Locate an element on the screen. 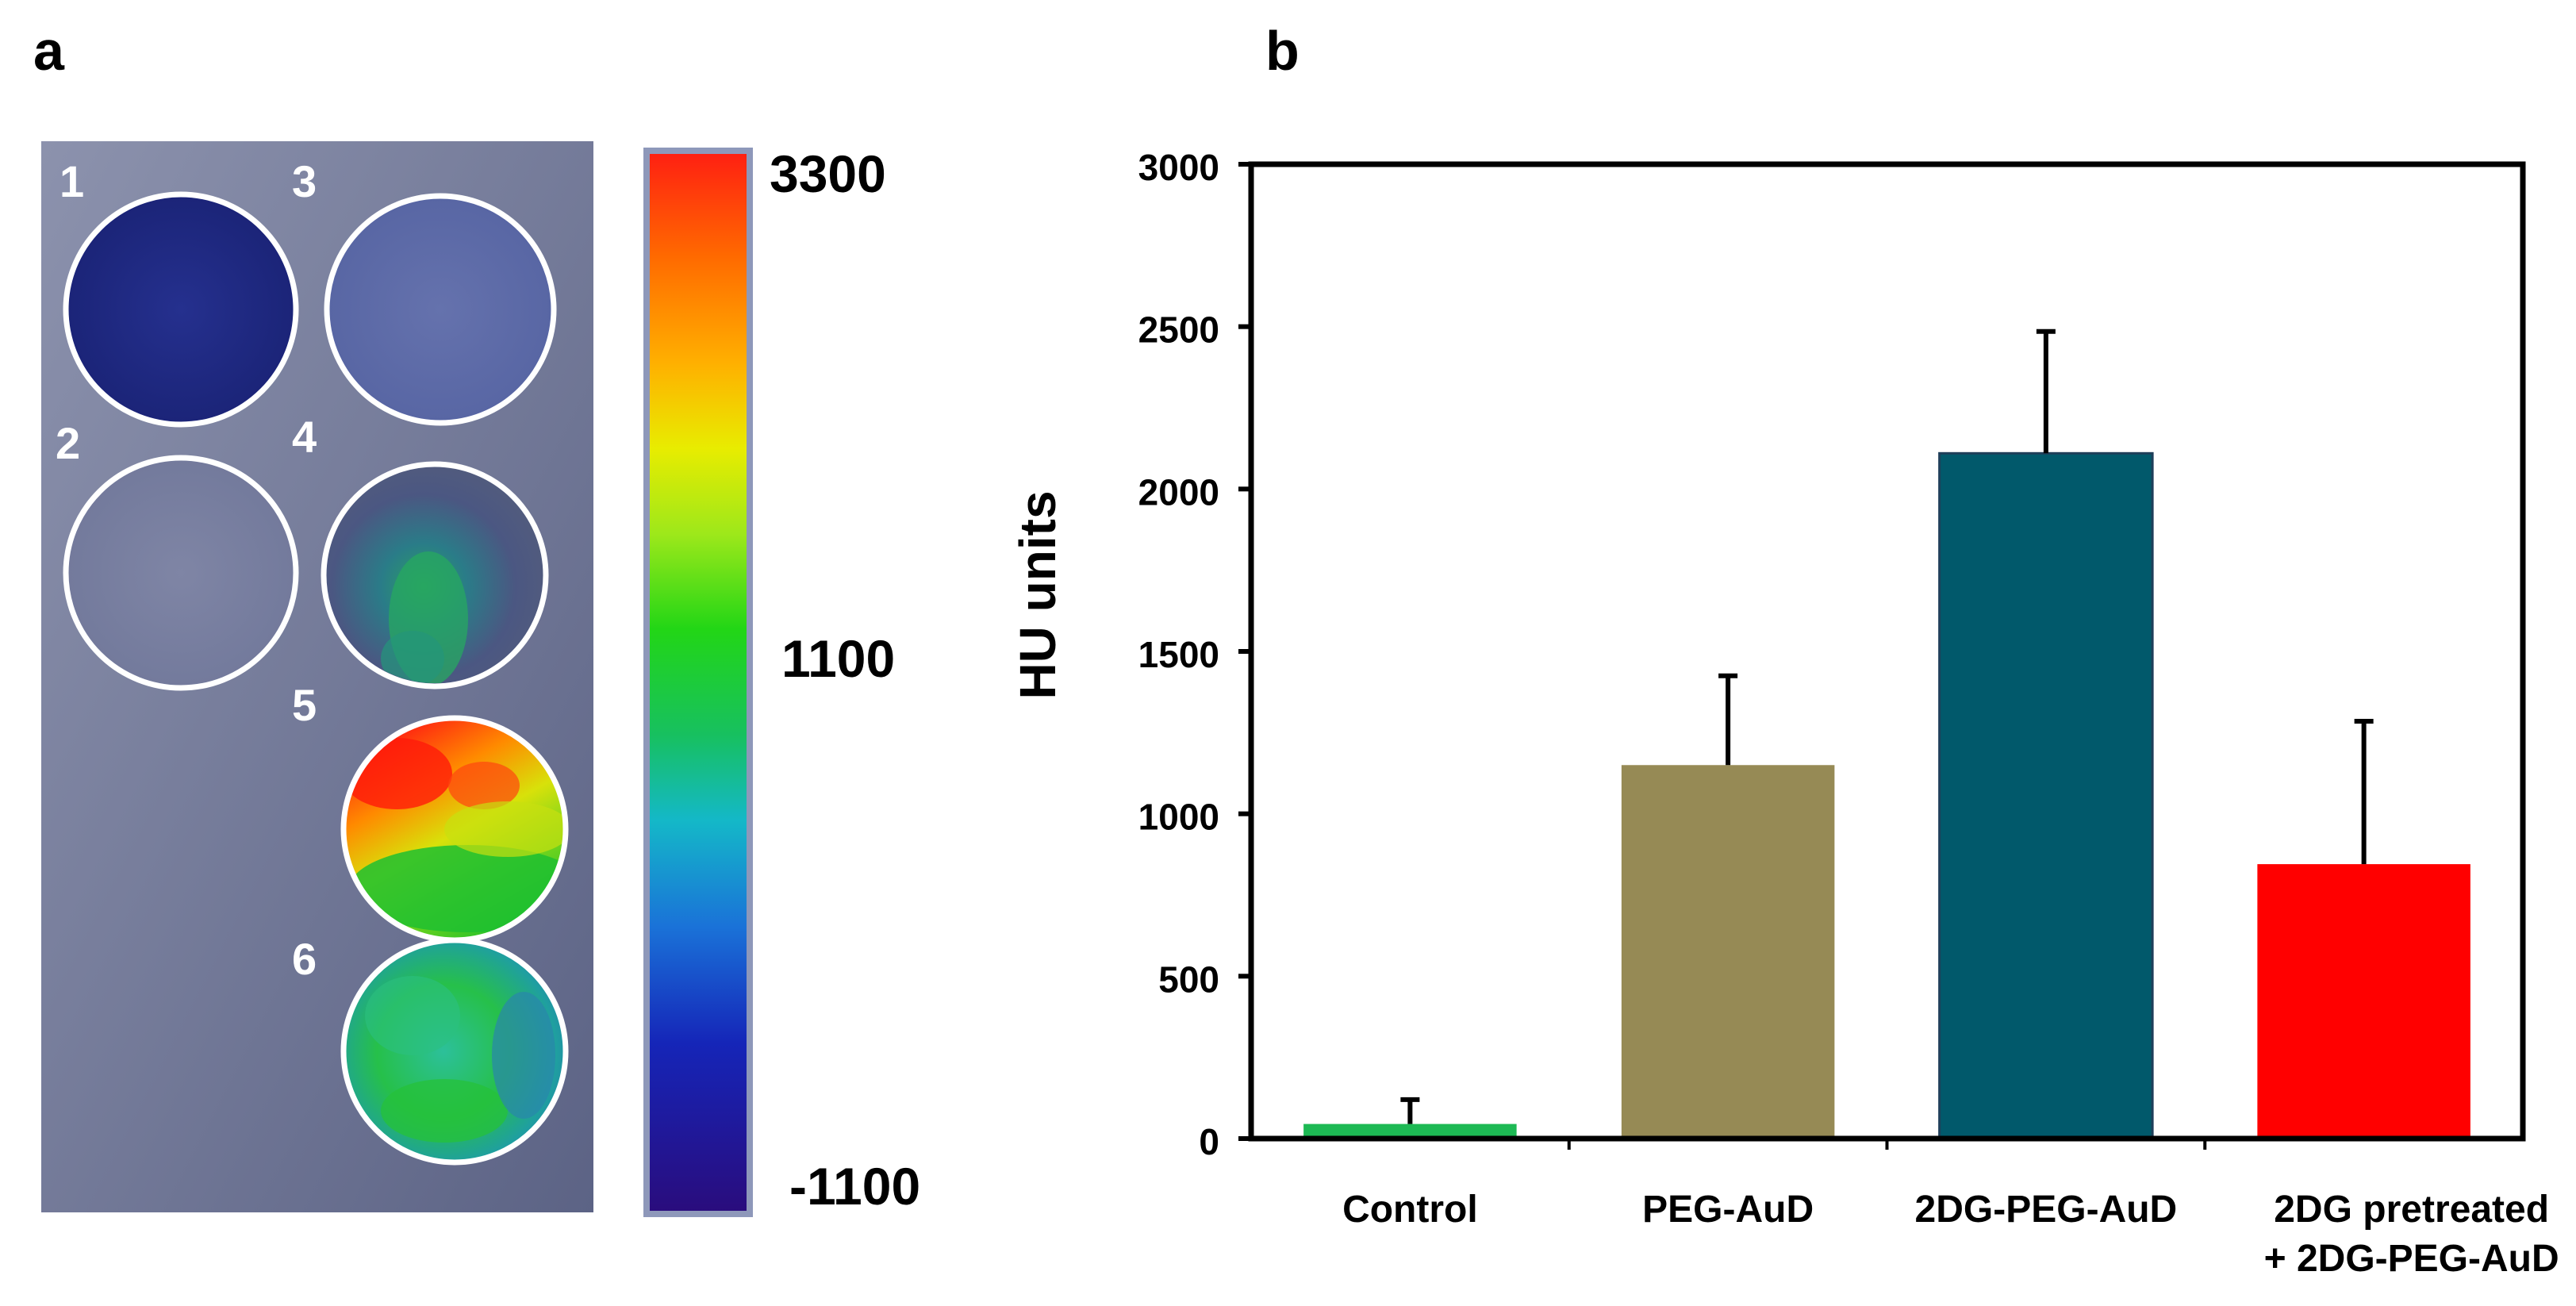 Image resolution: width=2576 pixels, height=1306 pixels. y-tick-label: 0 is located at coordinates (1209, 1141).